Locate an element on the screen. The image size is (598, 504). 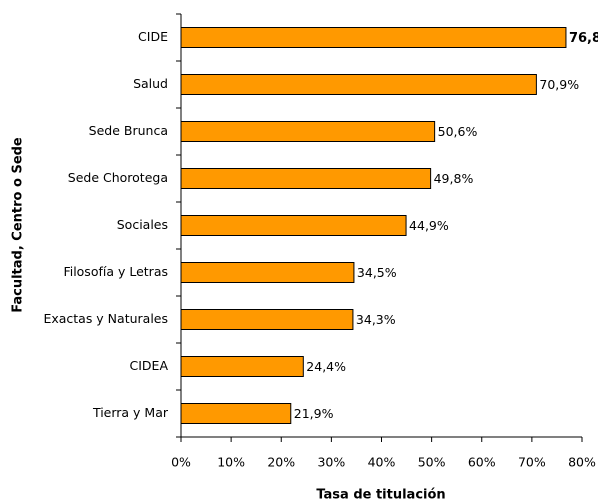
x-tick-label: 40% is located at coordinates (382, 462).